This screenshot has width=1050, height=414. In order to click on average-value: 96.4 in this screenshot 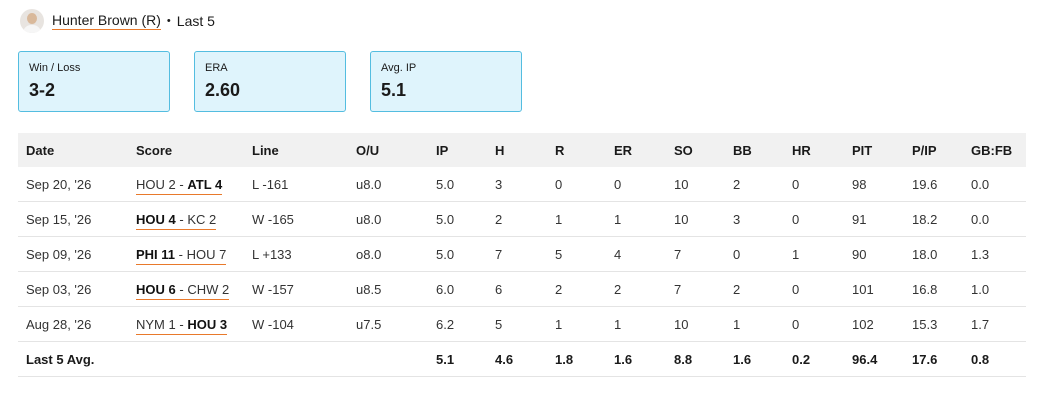, I will do `click(874, 359)`.